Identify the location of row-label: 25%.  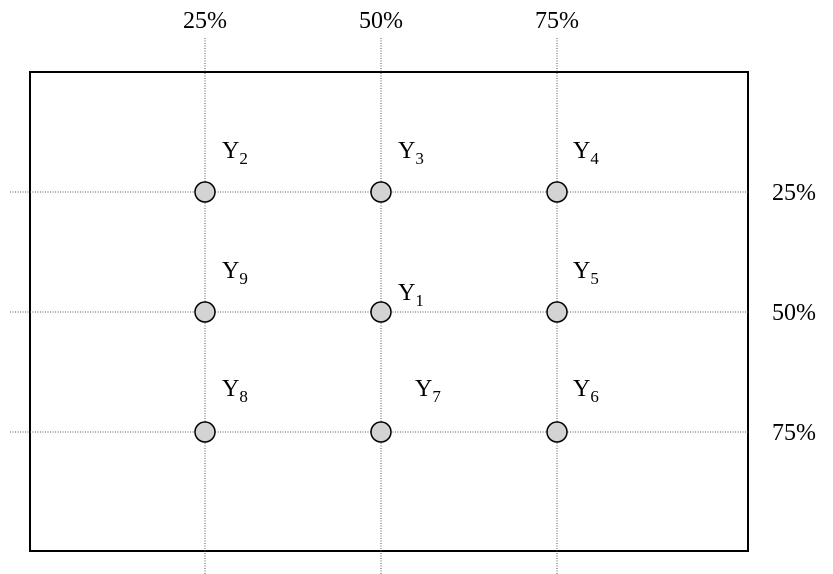
(794, 193).